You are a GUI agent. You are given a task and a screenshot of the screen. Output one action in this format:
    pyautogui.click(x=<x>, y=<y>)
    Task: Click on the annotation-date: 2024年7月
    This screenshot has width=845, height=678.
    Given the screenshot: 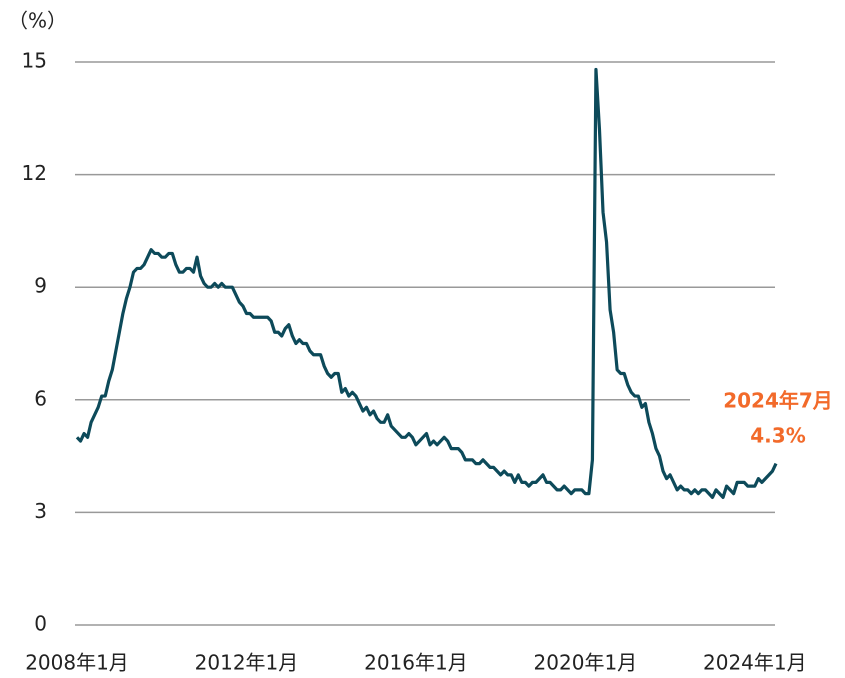 What is the action you would take?
    pyautogui.click(x=778, y=401)
    